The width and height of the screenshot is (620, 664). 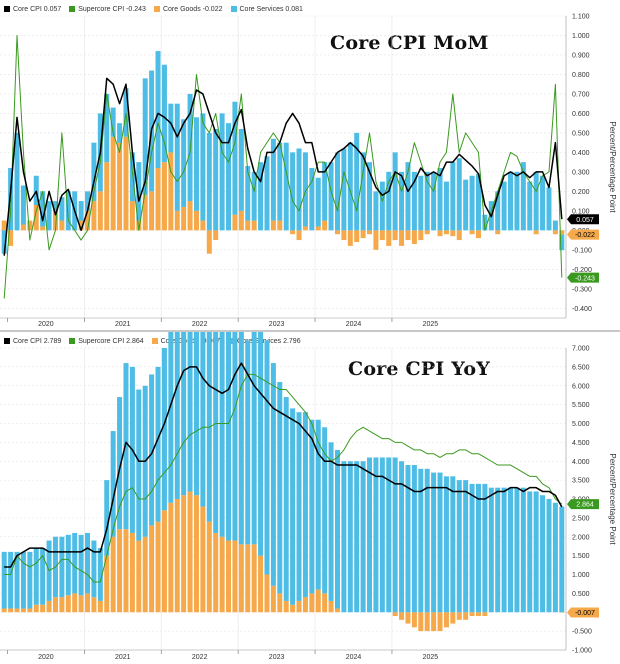 I want to click on mom-ytick-label: -0.100, so click(x=582, y=250).